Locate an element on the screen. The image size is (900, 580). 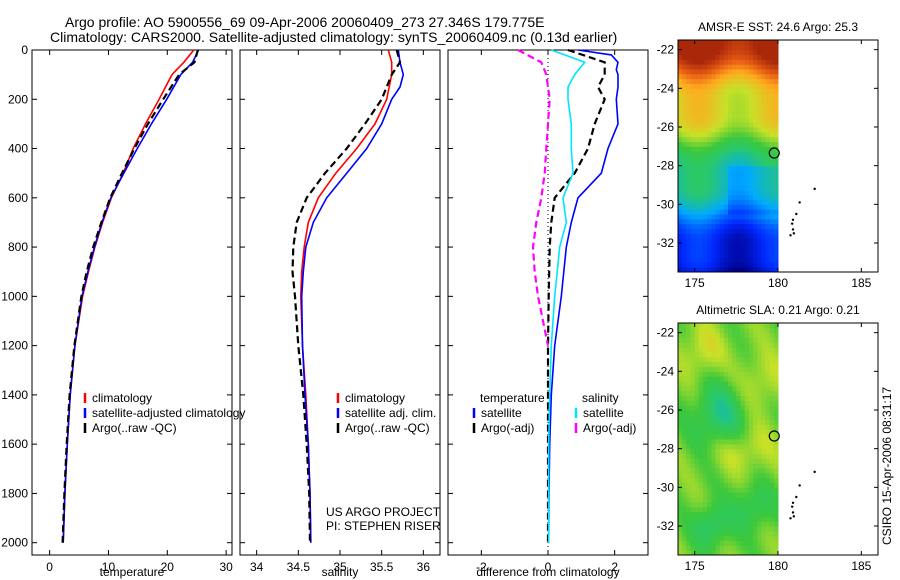
legend-item-label: satellite adj. clim. is located at coordinates (390, 413).